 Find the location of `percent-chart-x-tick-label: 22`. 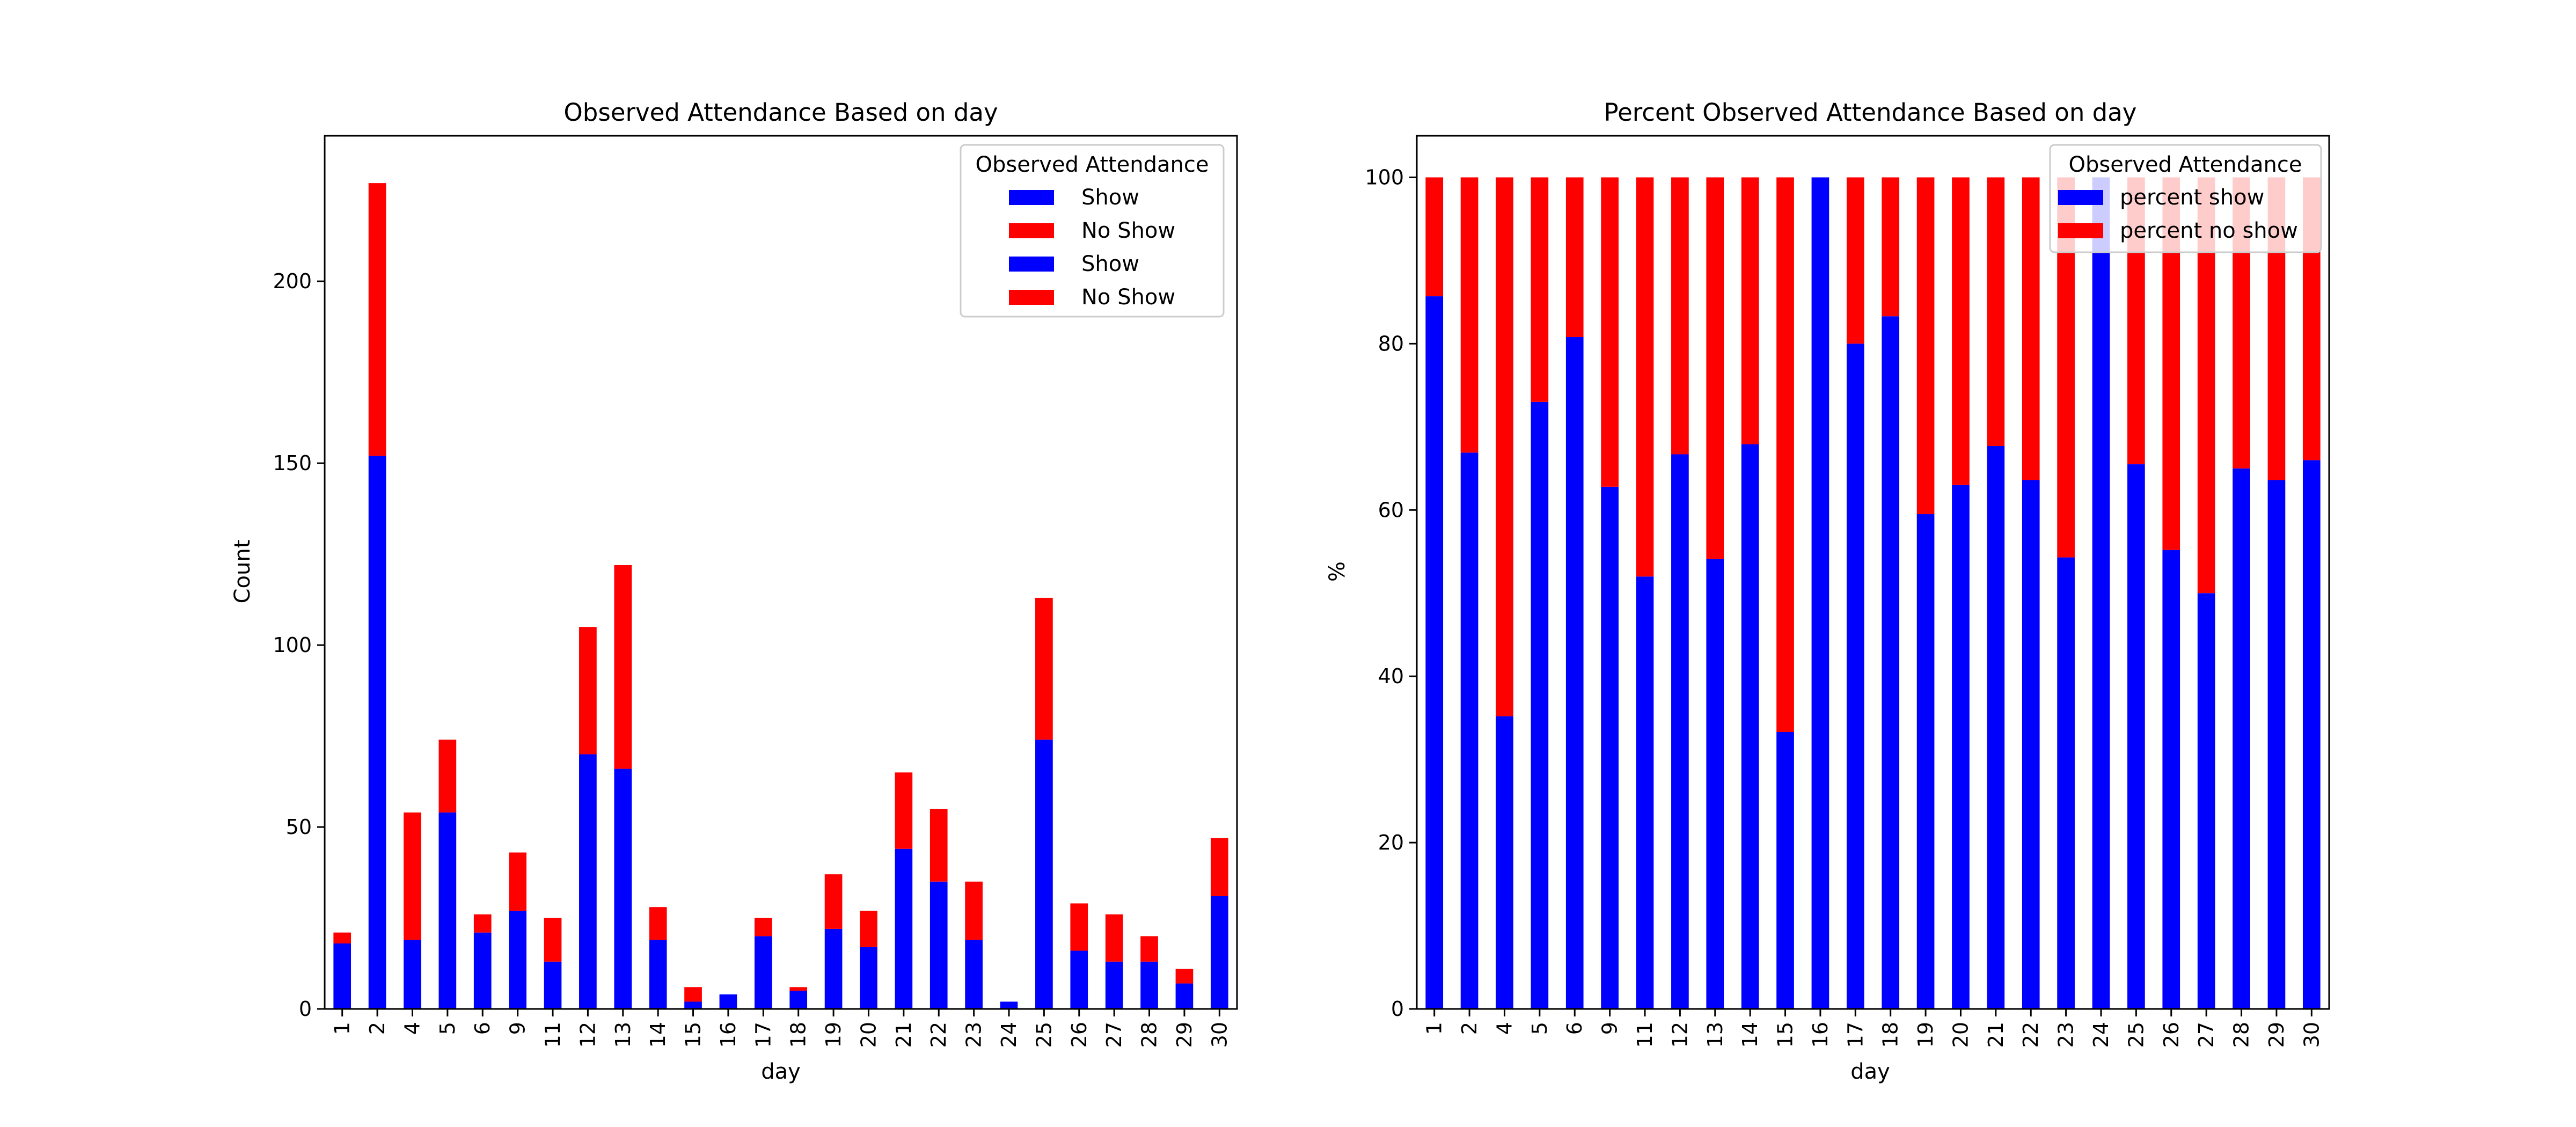

percent-chart-x-tick-label: 22 is located at coordinates (2031, 1035).